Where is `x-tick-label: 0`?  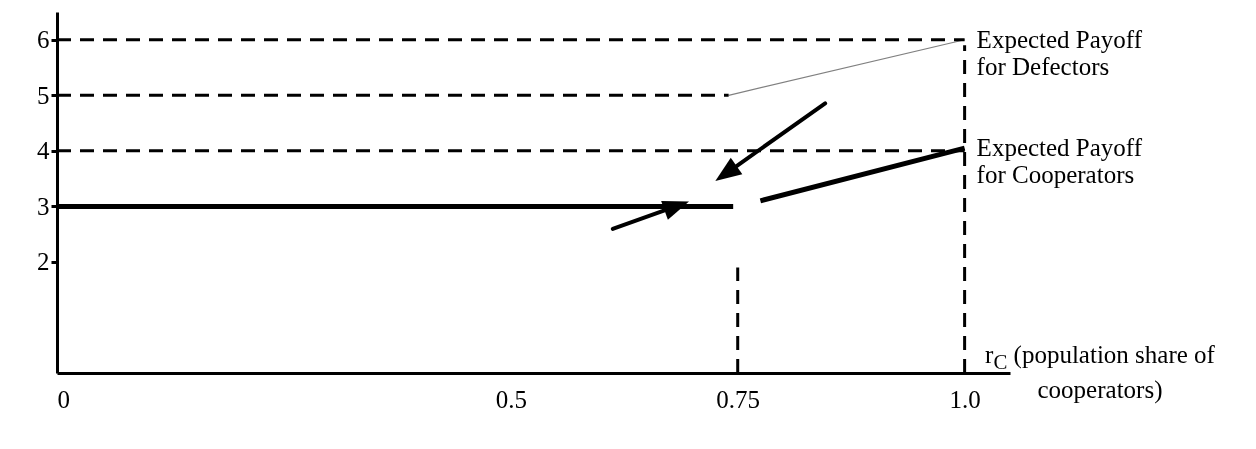 x-tick-label: 0 is located at coordinates (63, 399).